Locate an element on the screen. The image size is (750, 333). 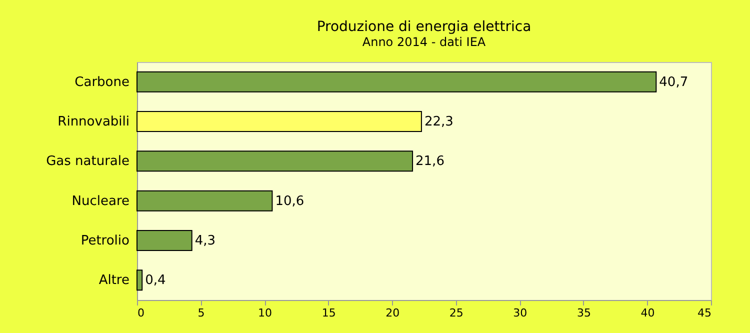
data-label: 10,6 is located at coordinates (289, 201).